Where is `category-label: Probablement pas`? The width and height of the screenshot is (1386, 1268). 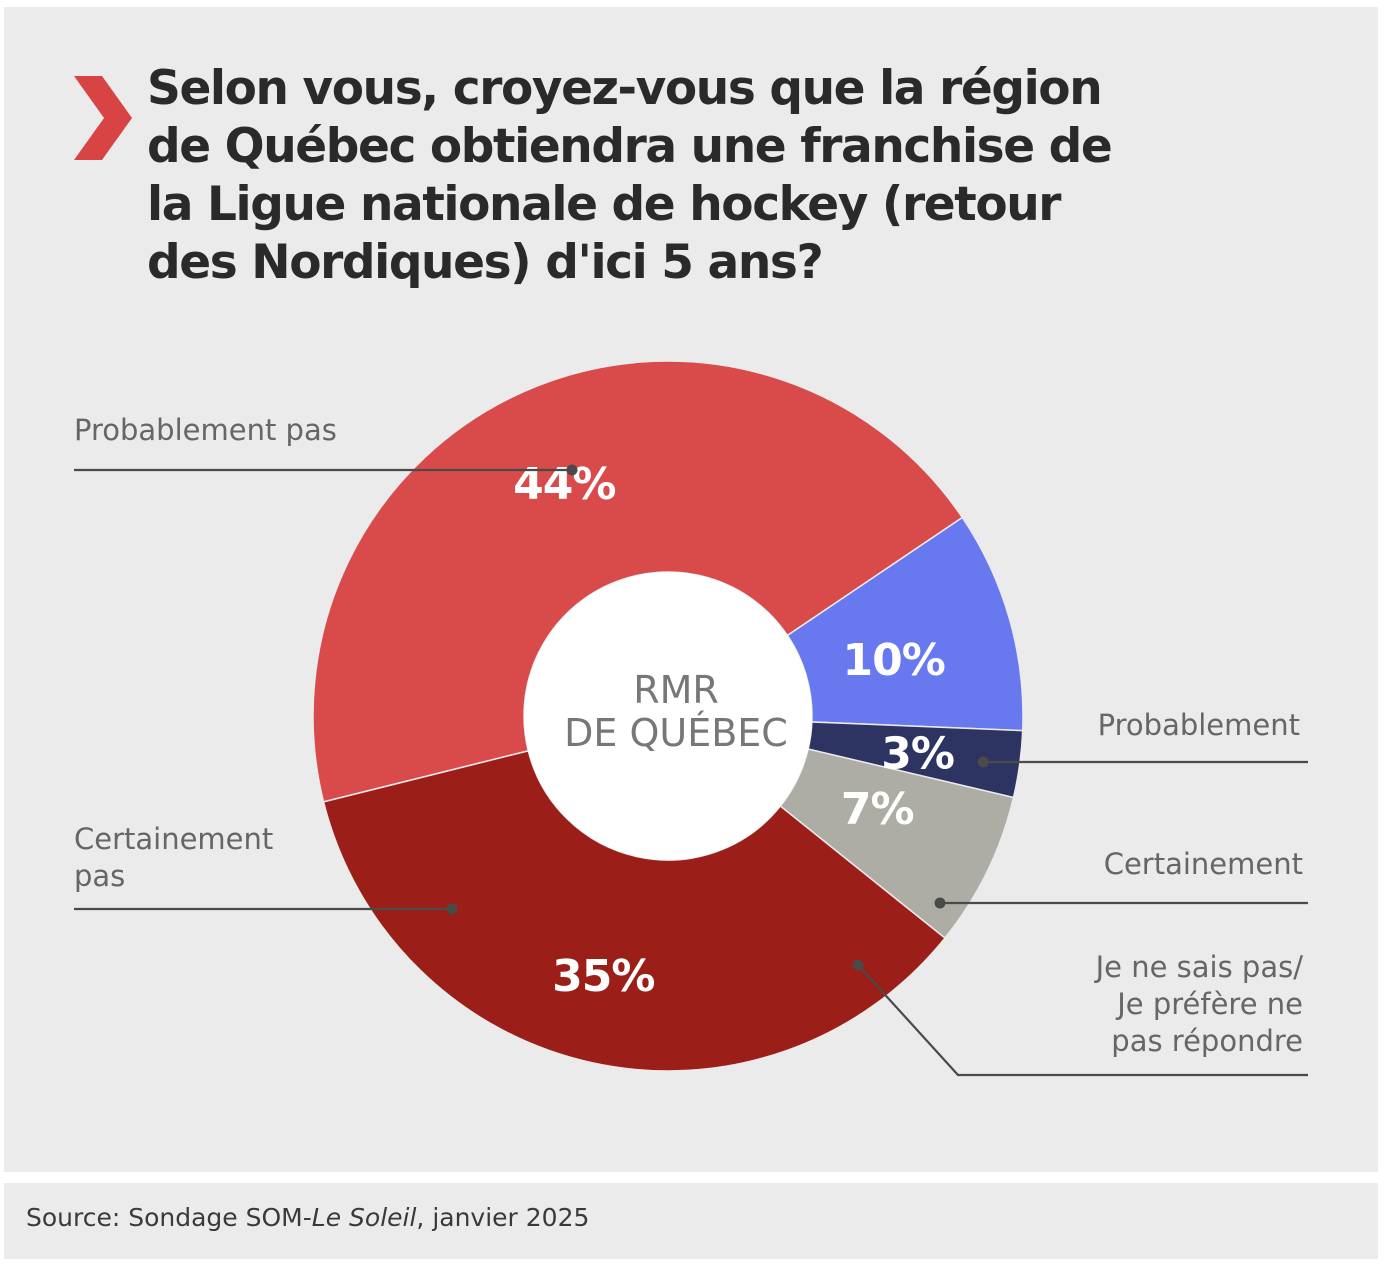
category-label: Probablement pas is located at coordinates (205, 430).